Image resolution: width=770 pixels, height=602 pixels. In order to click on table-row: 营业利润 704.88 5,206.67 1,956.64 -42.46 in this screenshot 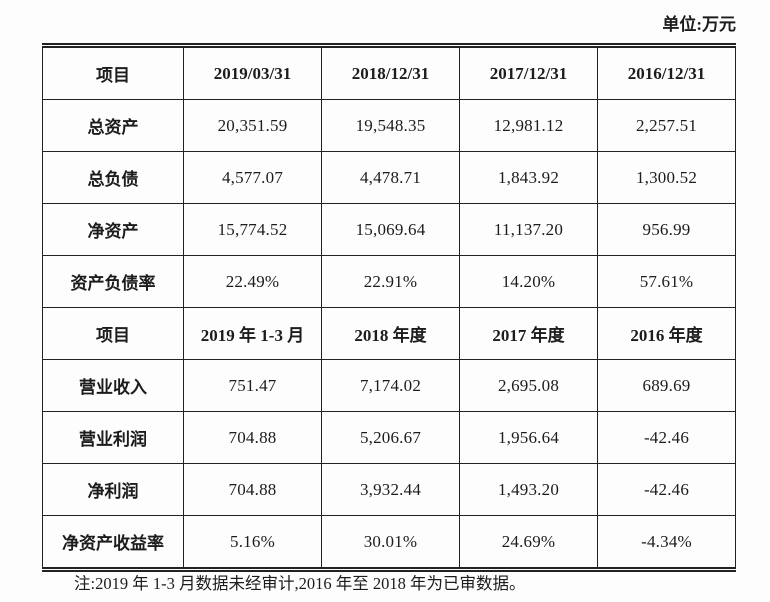, I will do `click(389, 437)`.